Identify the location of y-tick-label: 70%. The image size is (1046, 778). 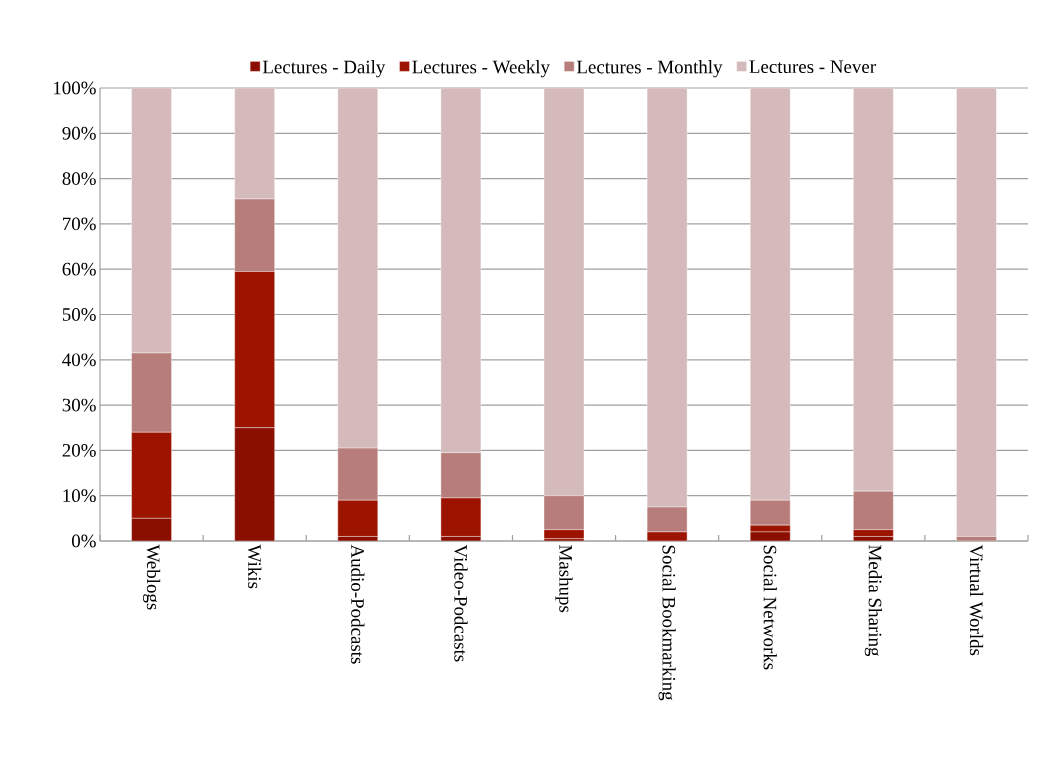
(79, 224).